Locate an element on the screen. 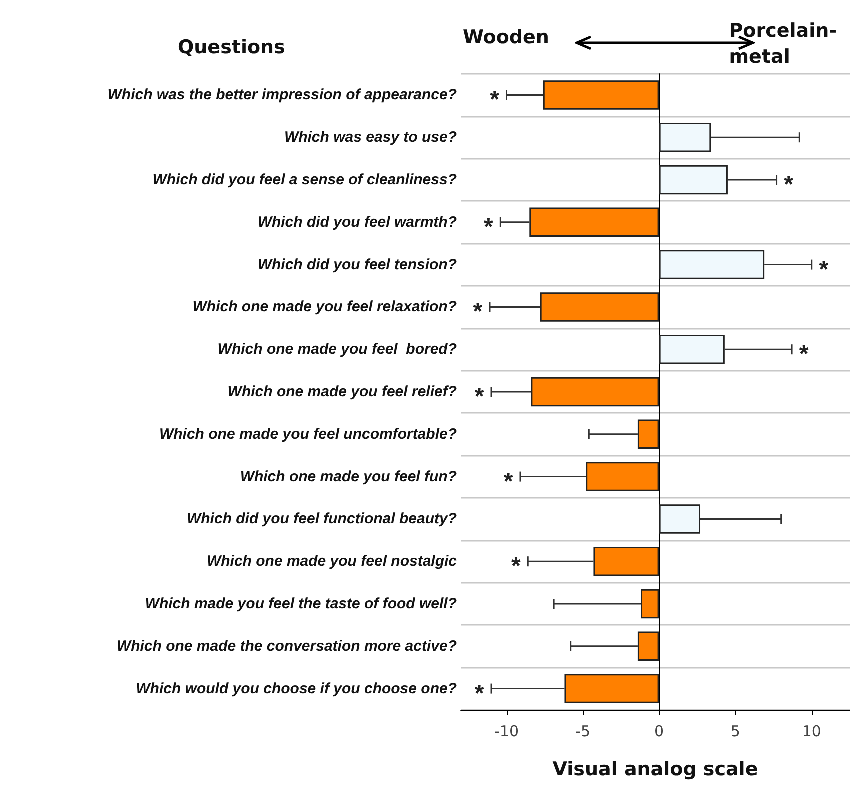  y-tick-label: Which did you feel a sense of cleanliness? is located at coordinates (304, 180).